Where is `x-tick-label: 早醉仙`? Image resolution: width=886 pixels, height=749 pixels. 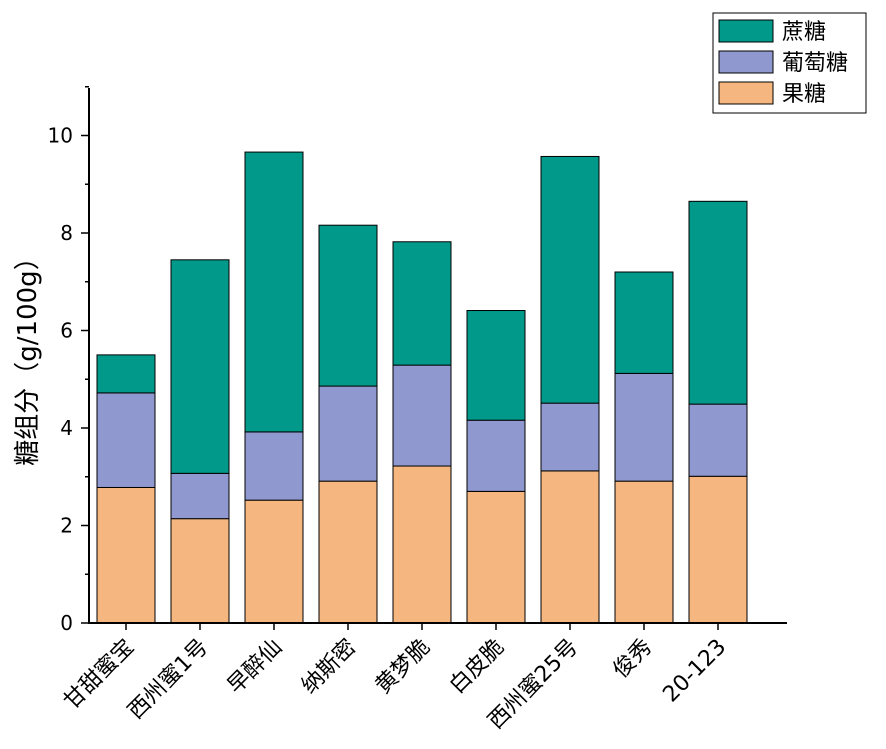 x-tick-label: 早醉仙 is located at coordinates (255, 667).